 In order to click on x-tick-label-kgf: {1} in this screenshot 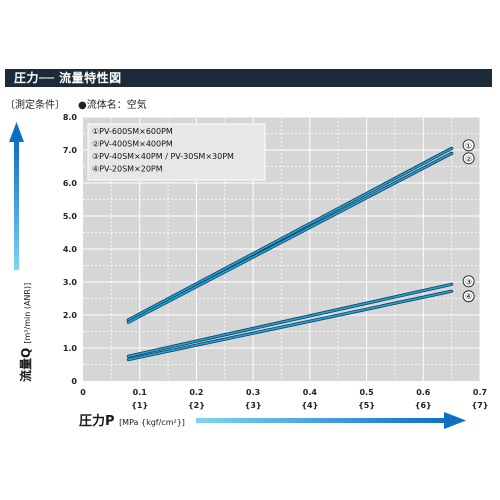, I will do `click(139, 405)`.